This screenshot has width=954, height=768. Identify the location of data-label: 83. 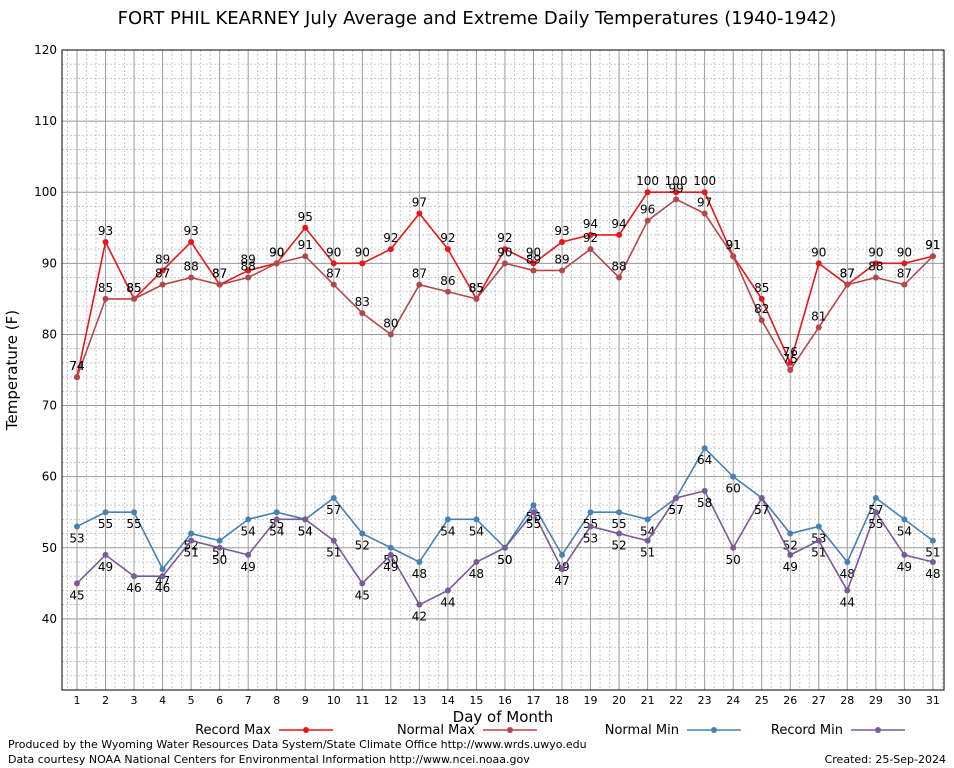
(362, 302).